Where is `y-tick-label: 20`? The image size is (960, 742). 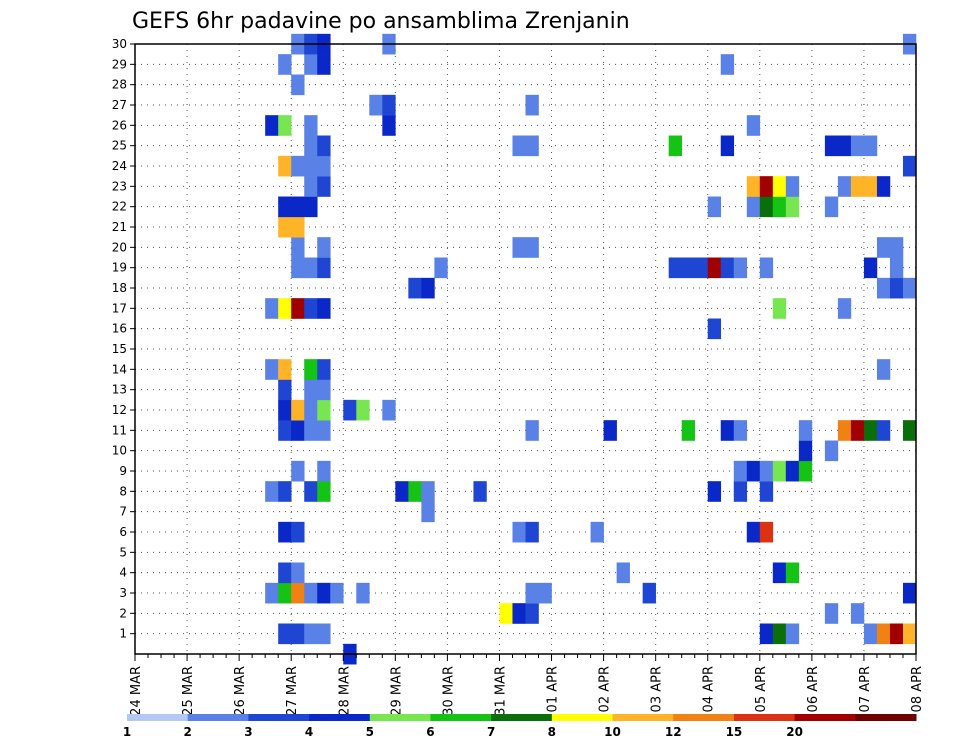 y-tick-label: 20 is located at coordinates (119, 247).